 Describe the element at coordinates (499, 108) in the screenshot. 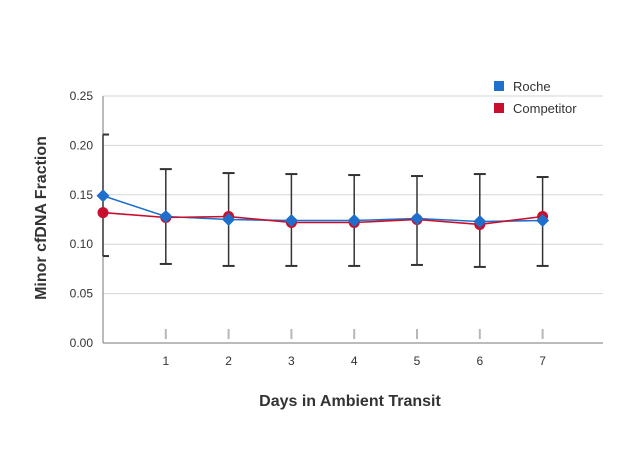

I see `legend-swatch-competitor` at that location.